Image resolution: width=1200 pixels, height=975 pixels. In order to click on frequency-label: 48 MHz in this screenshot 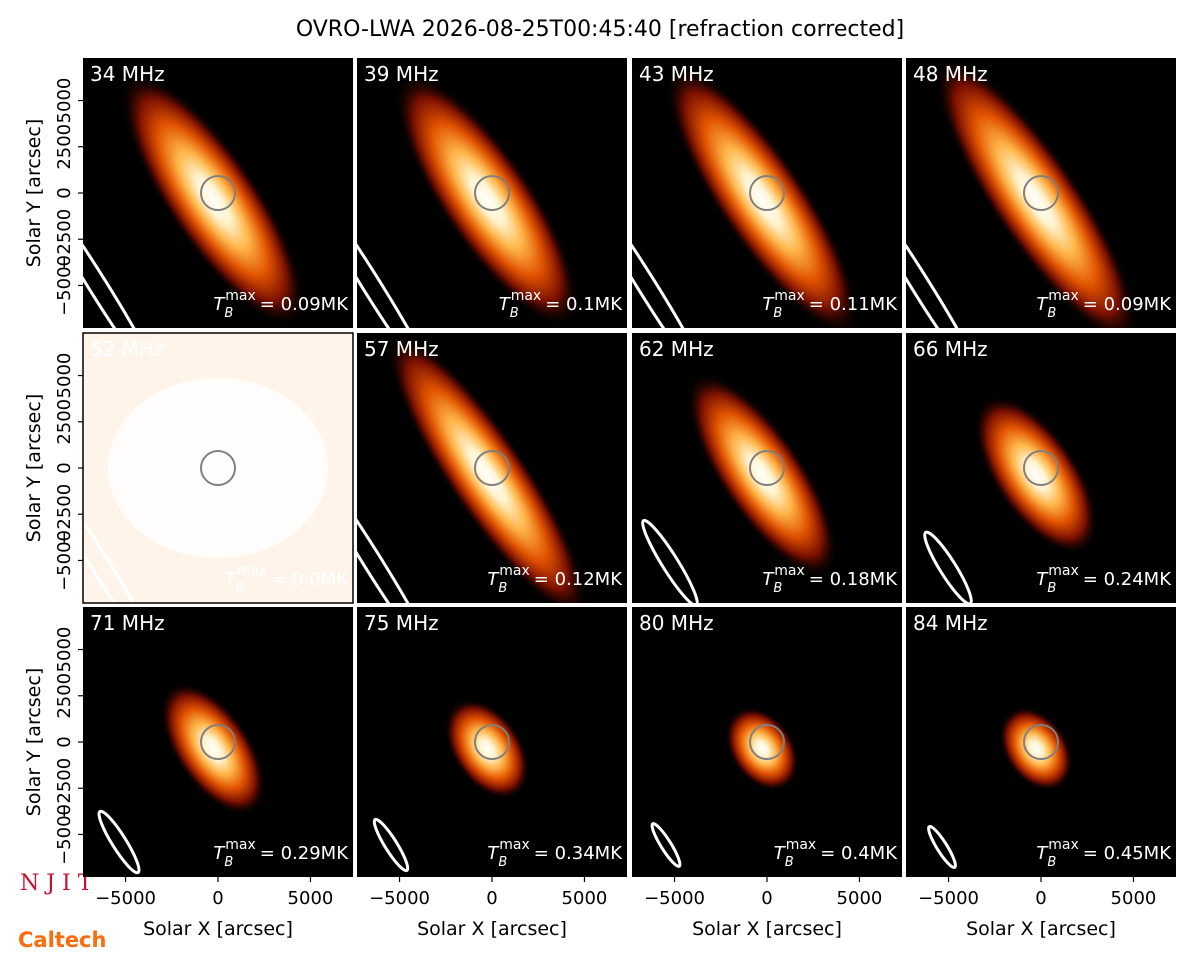, I will do `click(950, 74)`.